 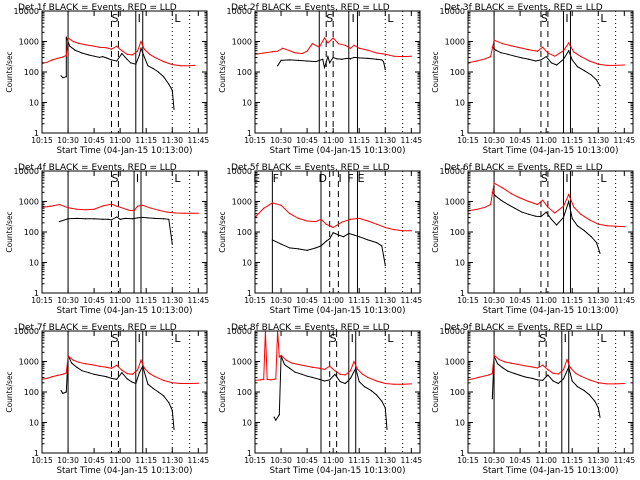 What do you see at coordinates (120, 460) in the screenshot?
I see `chart-7-xtick-label-4: 11:00` at bounding box center [120, 460].